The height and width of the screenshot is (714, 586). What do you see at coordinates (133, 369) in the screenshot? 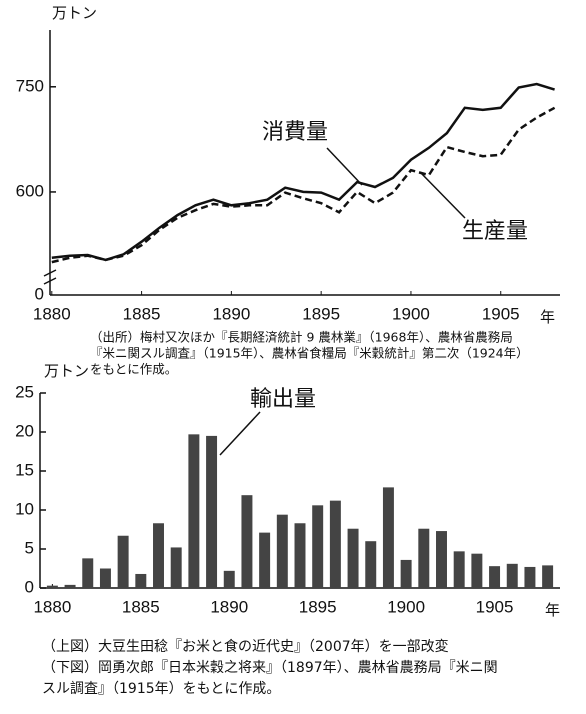
I see `source-line: をもとに作成。` at bounding box center [133, 369].